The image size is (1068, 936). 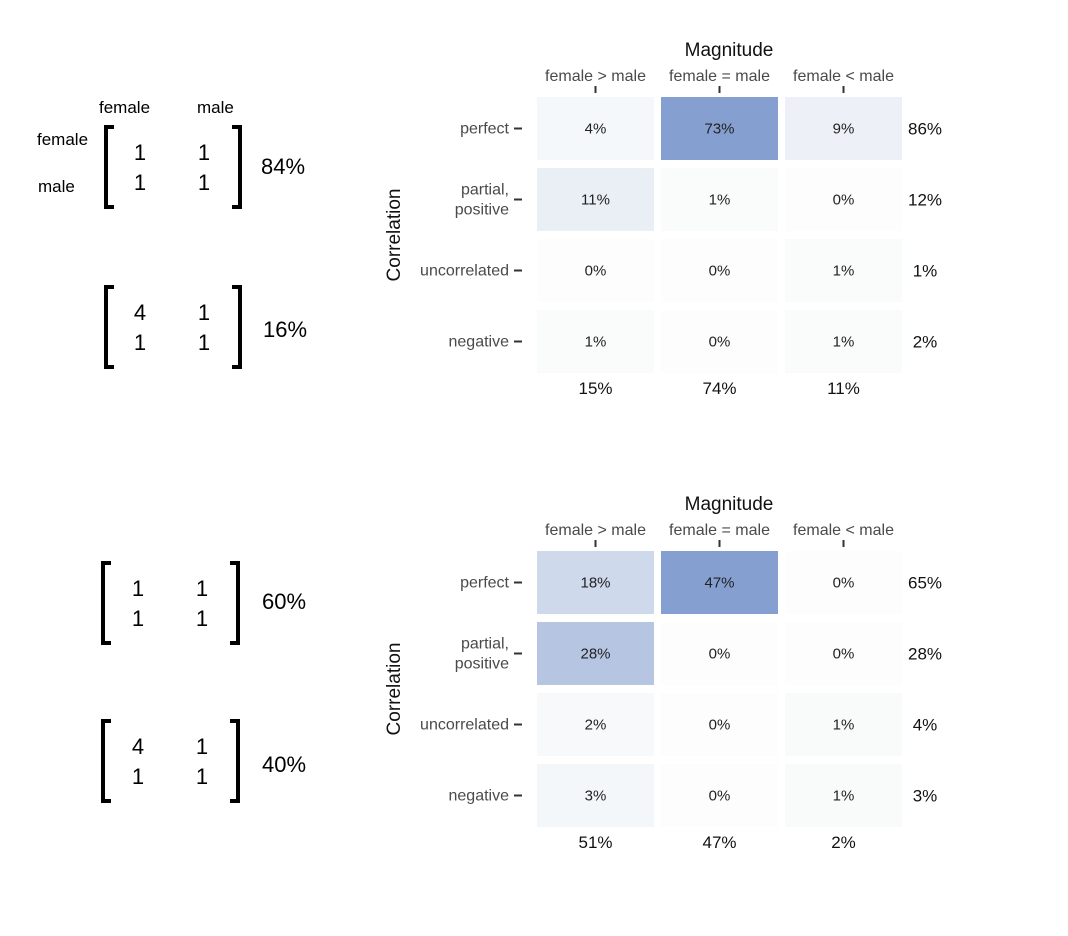 I want to click on matrix-col-header-male: male, so click(x=215, y=107).